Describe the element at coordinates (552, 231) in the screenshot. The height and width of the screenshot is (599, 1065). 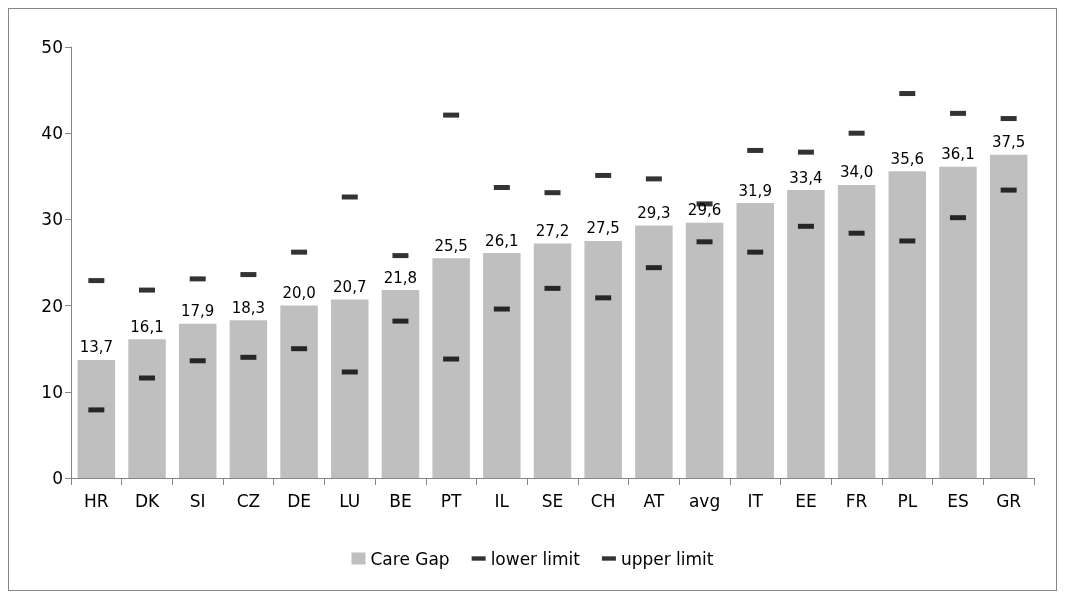
I see `data-label: 27,2` at that location.